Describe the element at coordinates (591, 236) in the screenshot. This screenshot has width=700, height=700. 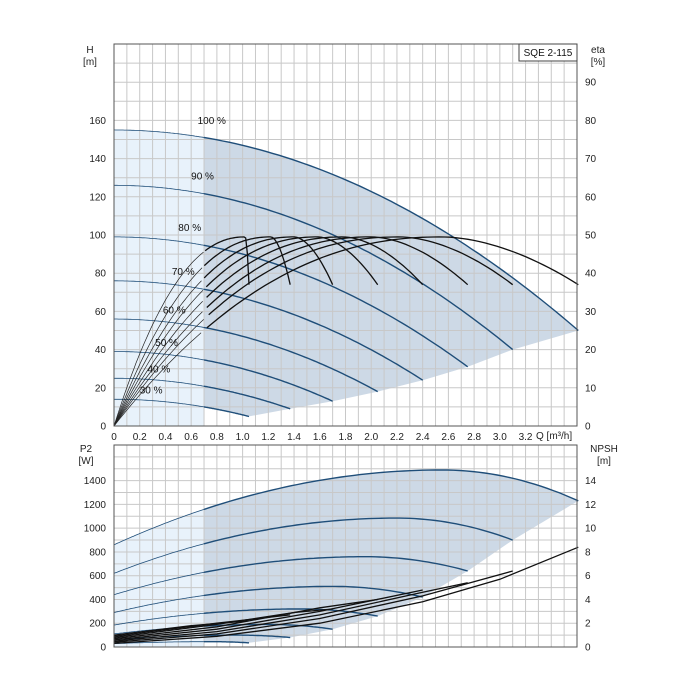
I see `eta-tick-label: 50` at that location.